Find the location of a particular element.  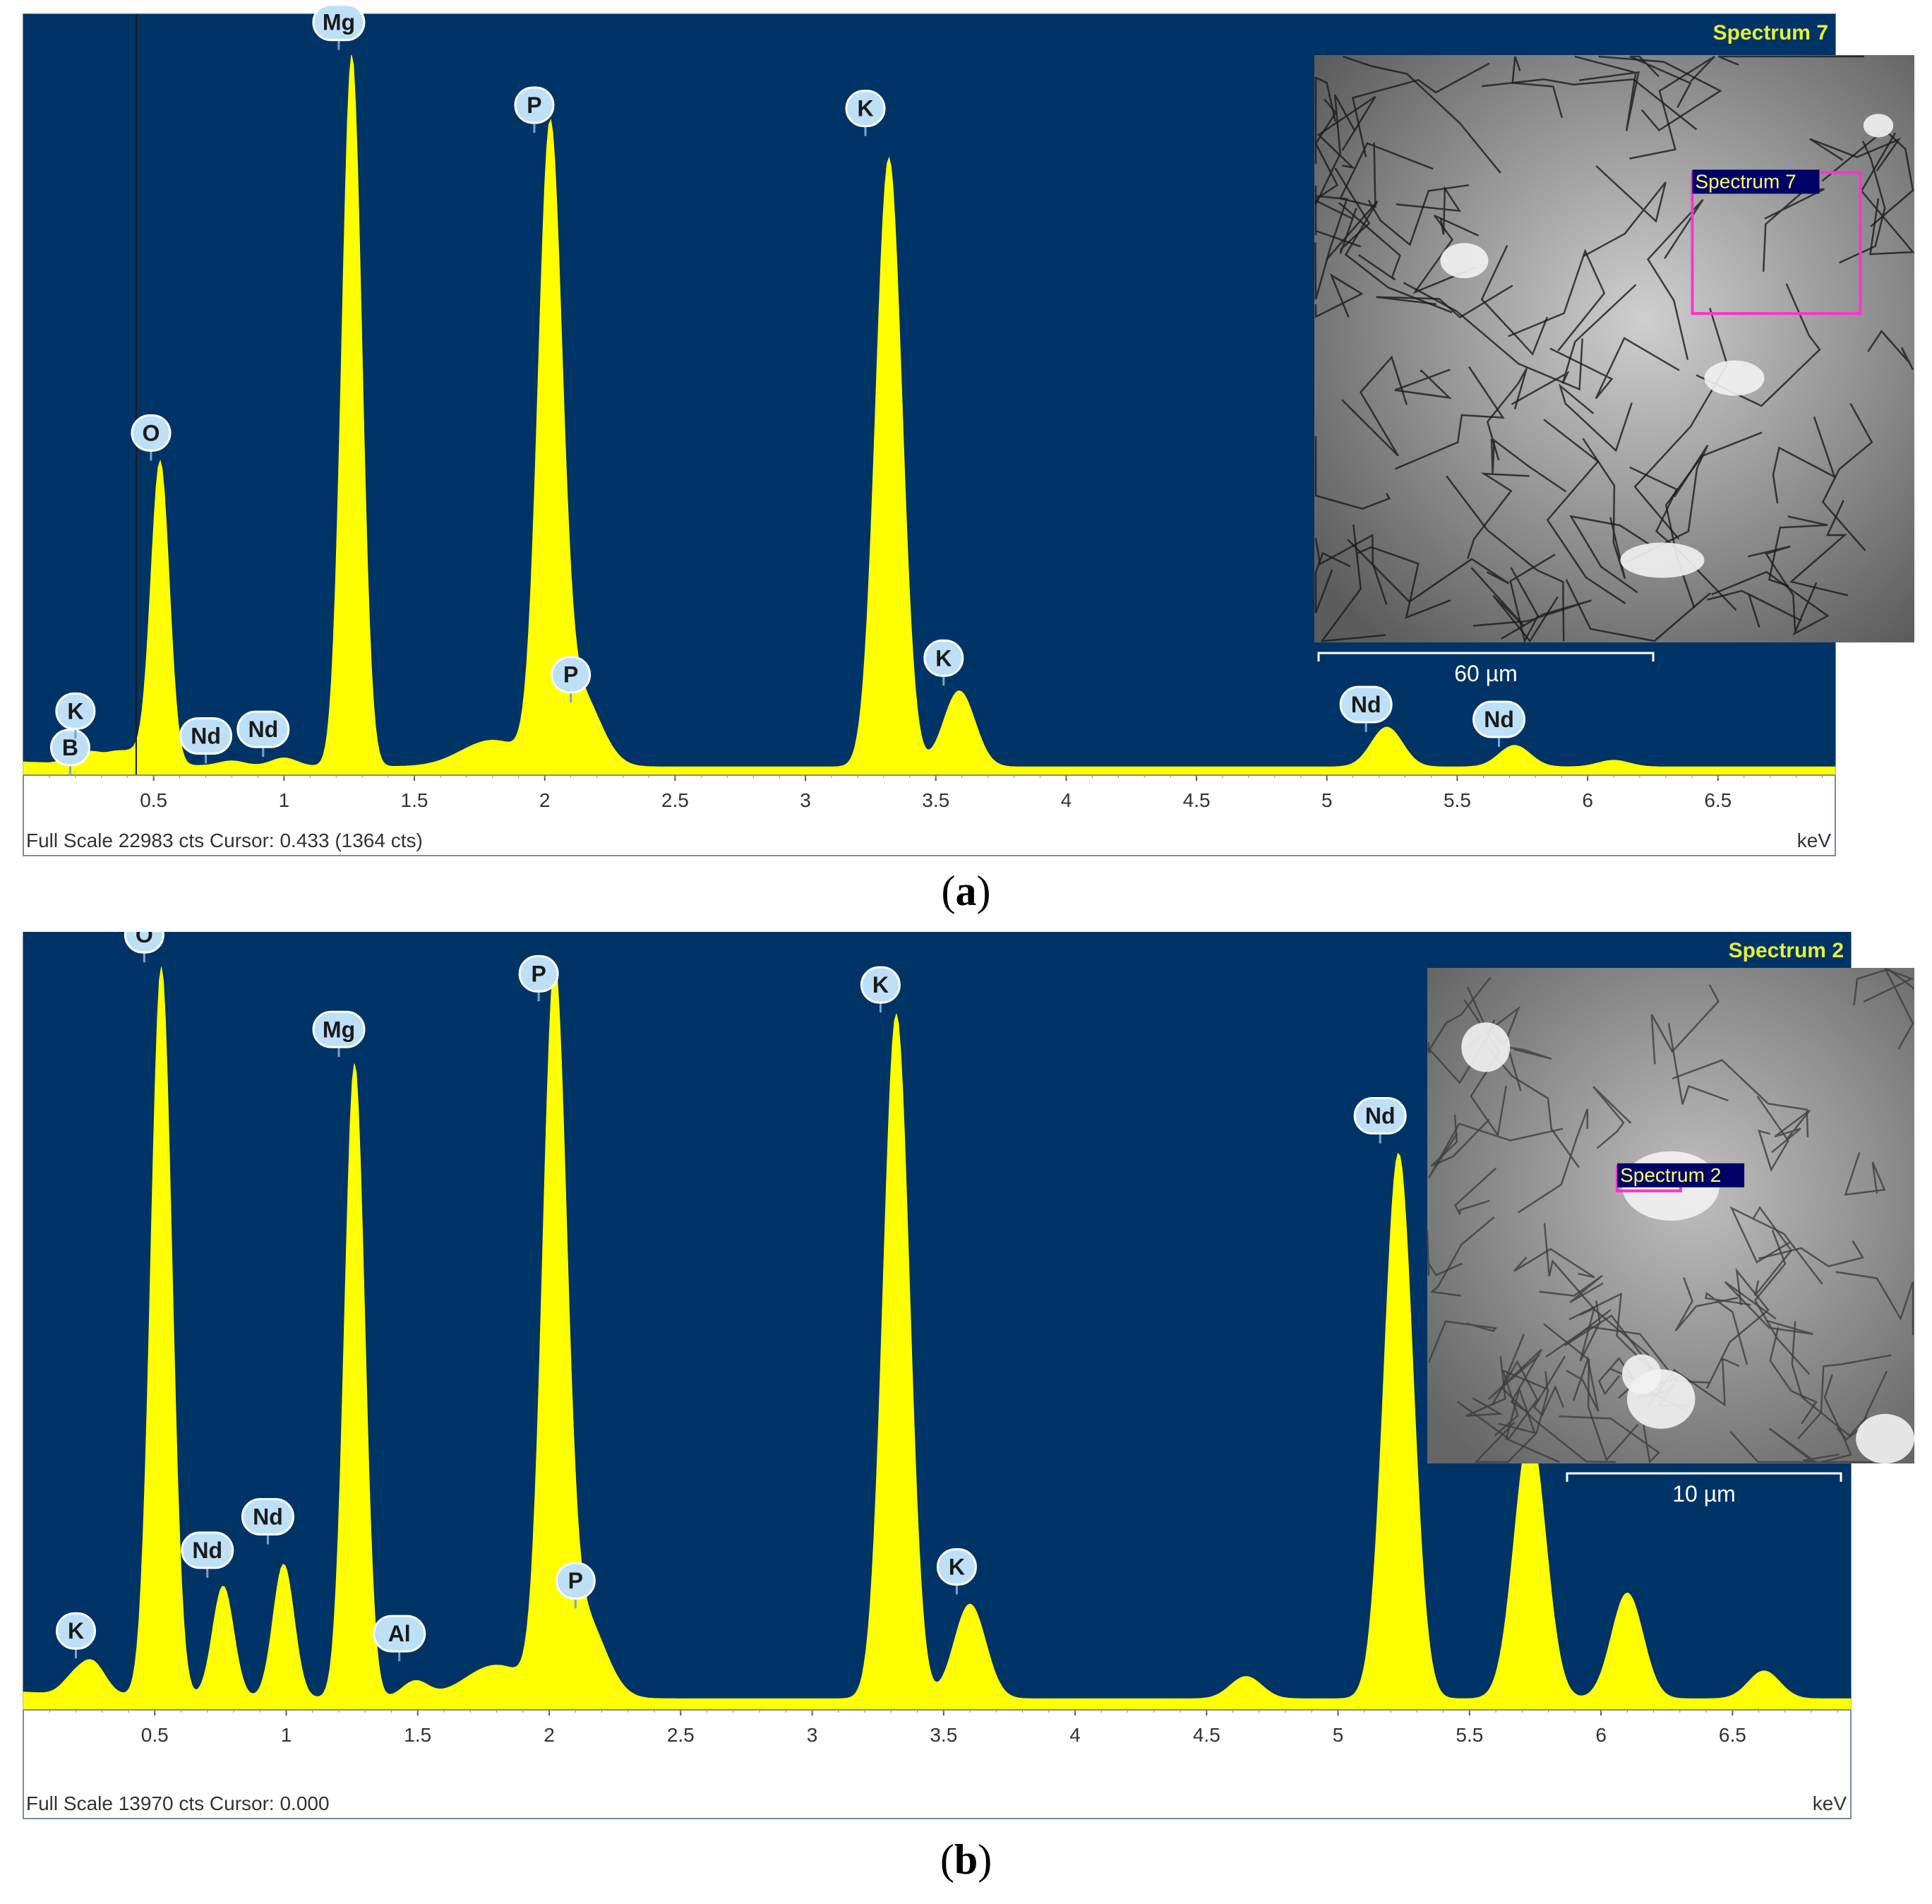

roi-label-bg is located at coordinates (1756, 182).